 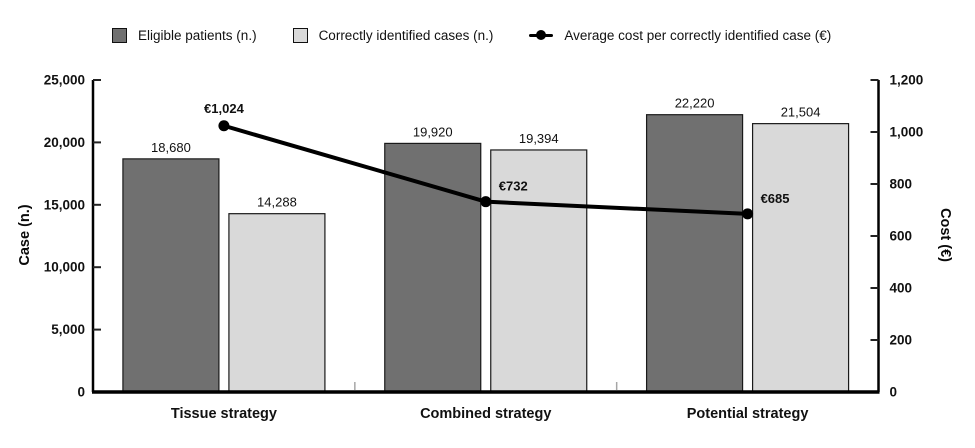 I want to click on left-axis-tick-label: 10,000, so click(x=64, y=267).